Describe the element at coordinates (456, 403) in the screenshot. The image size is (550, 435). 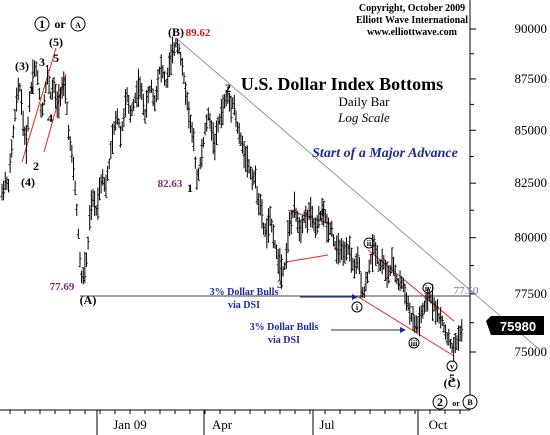
I see `wave-or-bottom: or` at that location.